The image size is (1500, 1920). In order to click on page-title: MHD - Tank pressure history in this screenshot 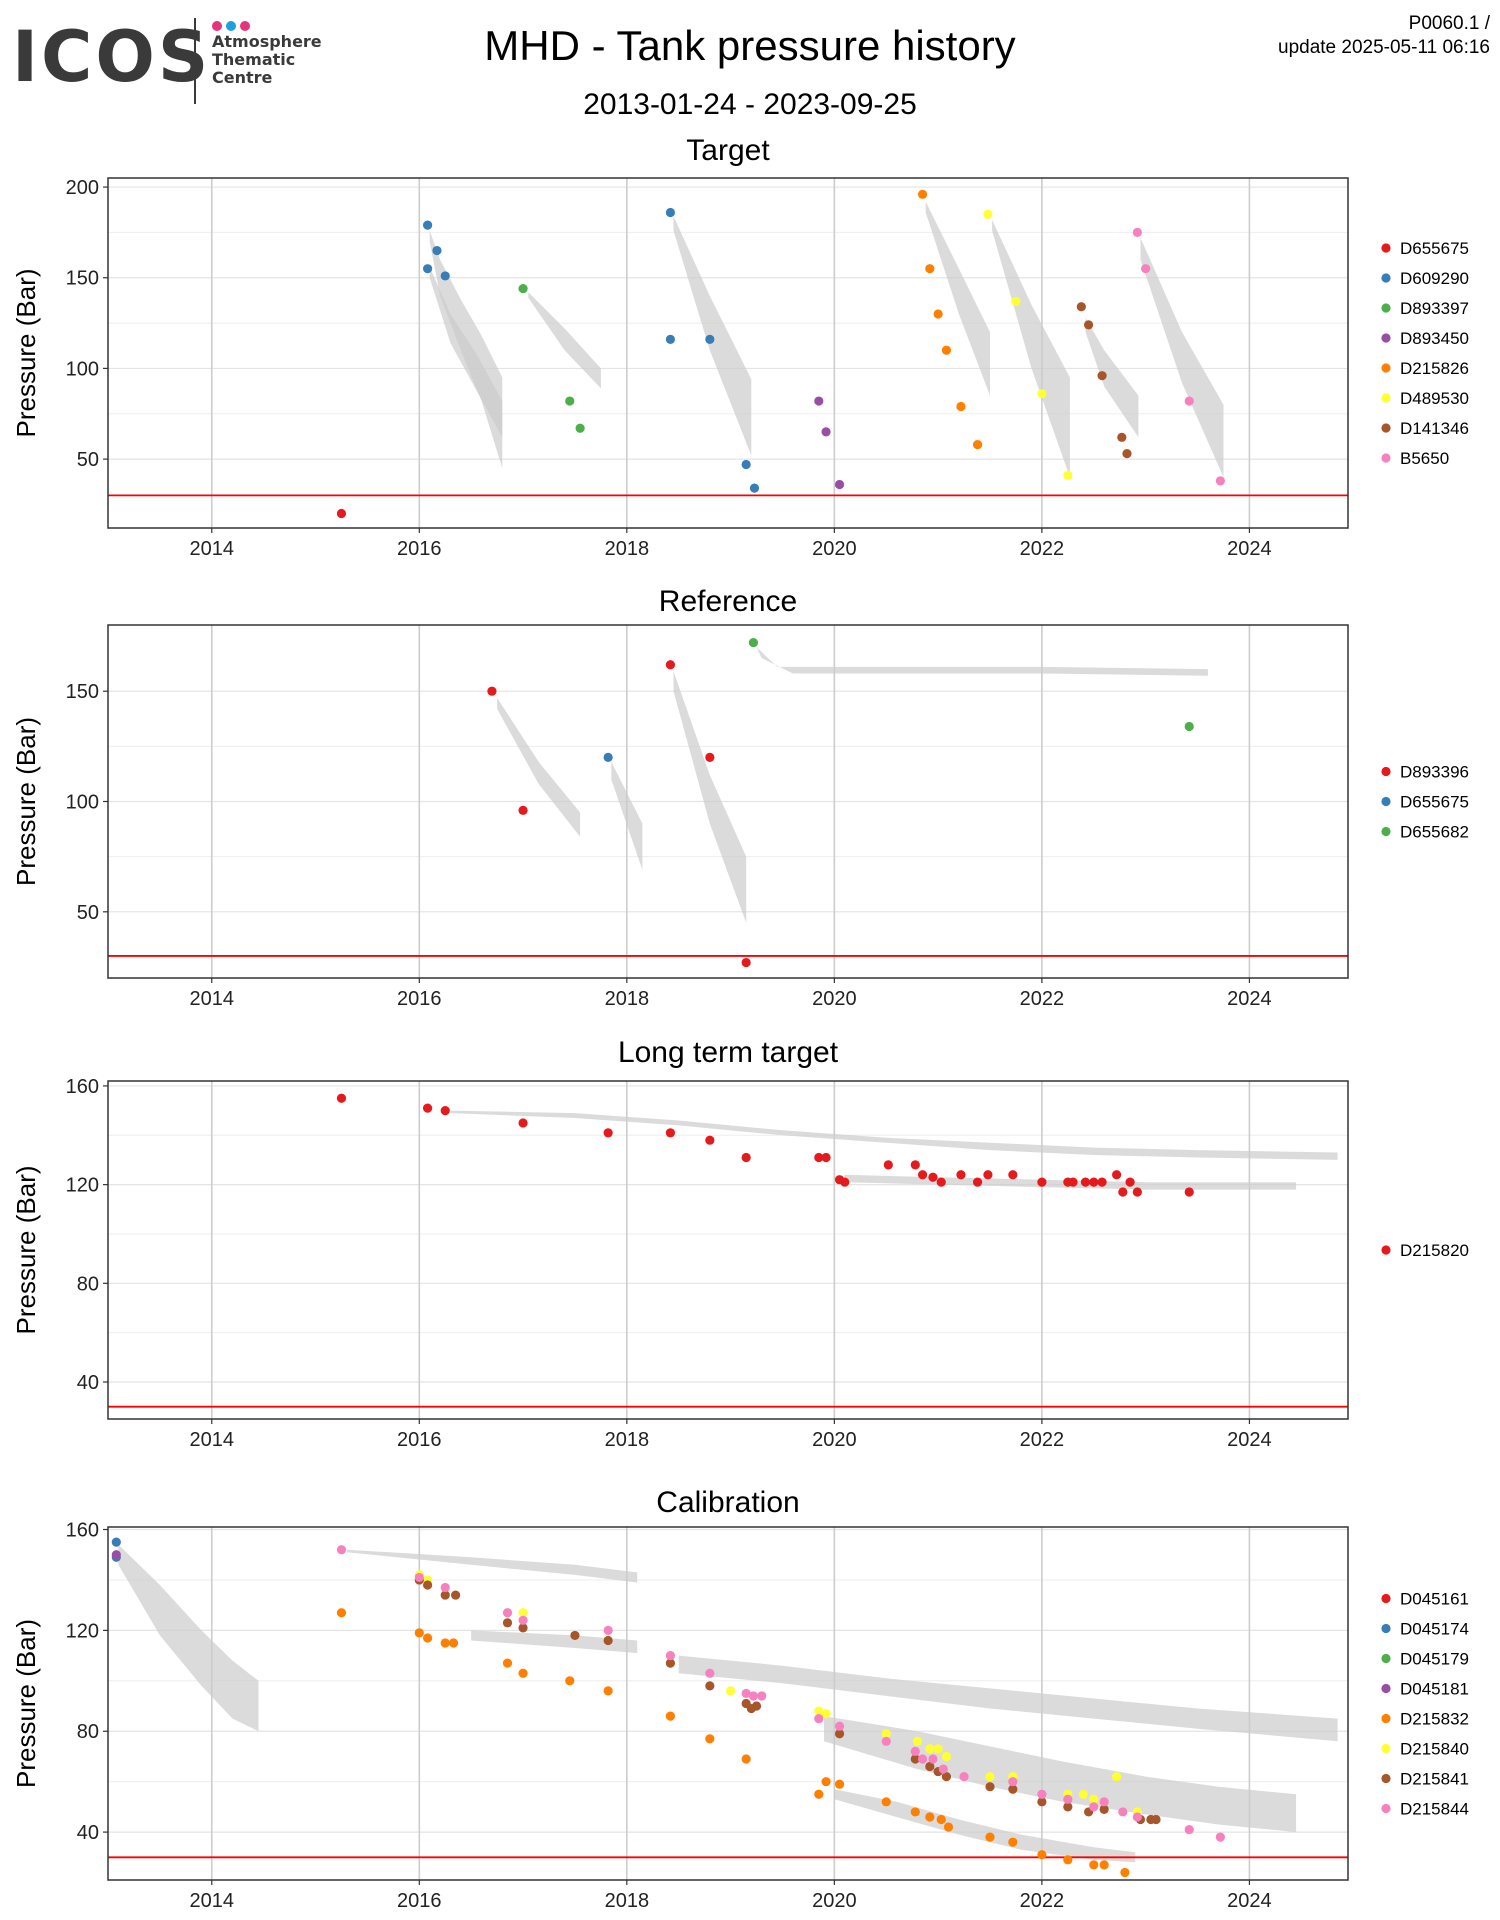, I will do `click(750, 45)`.